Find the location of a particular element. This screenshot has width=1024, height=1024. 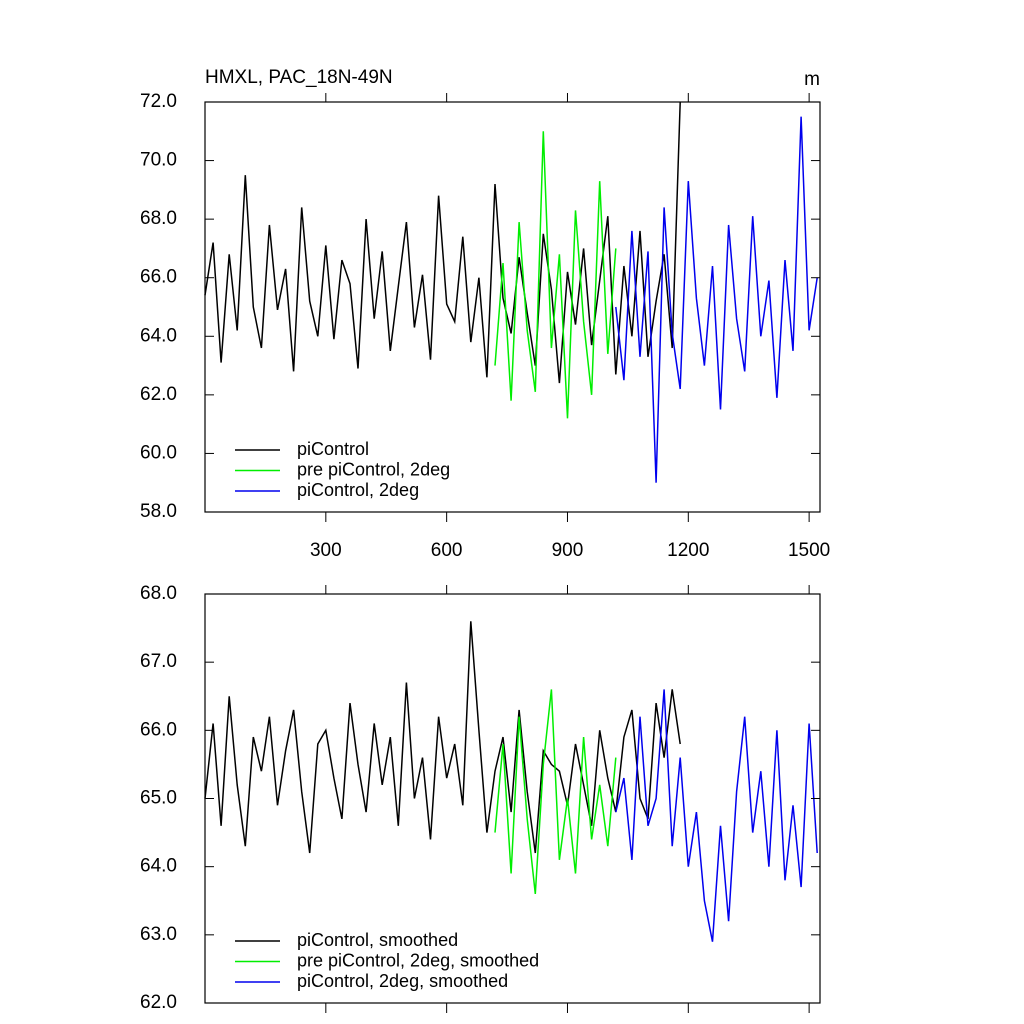

legend-label: piControl is located at coordinates (333, 449).